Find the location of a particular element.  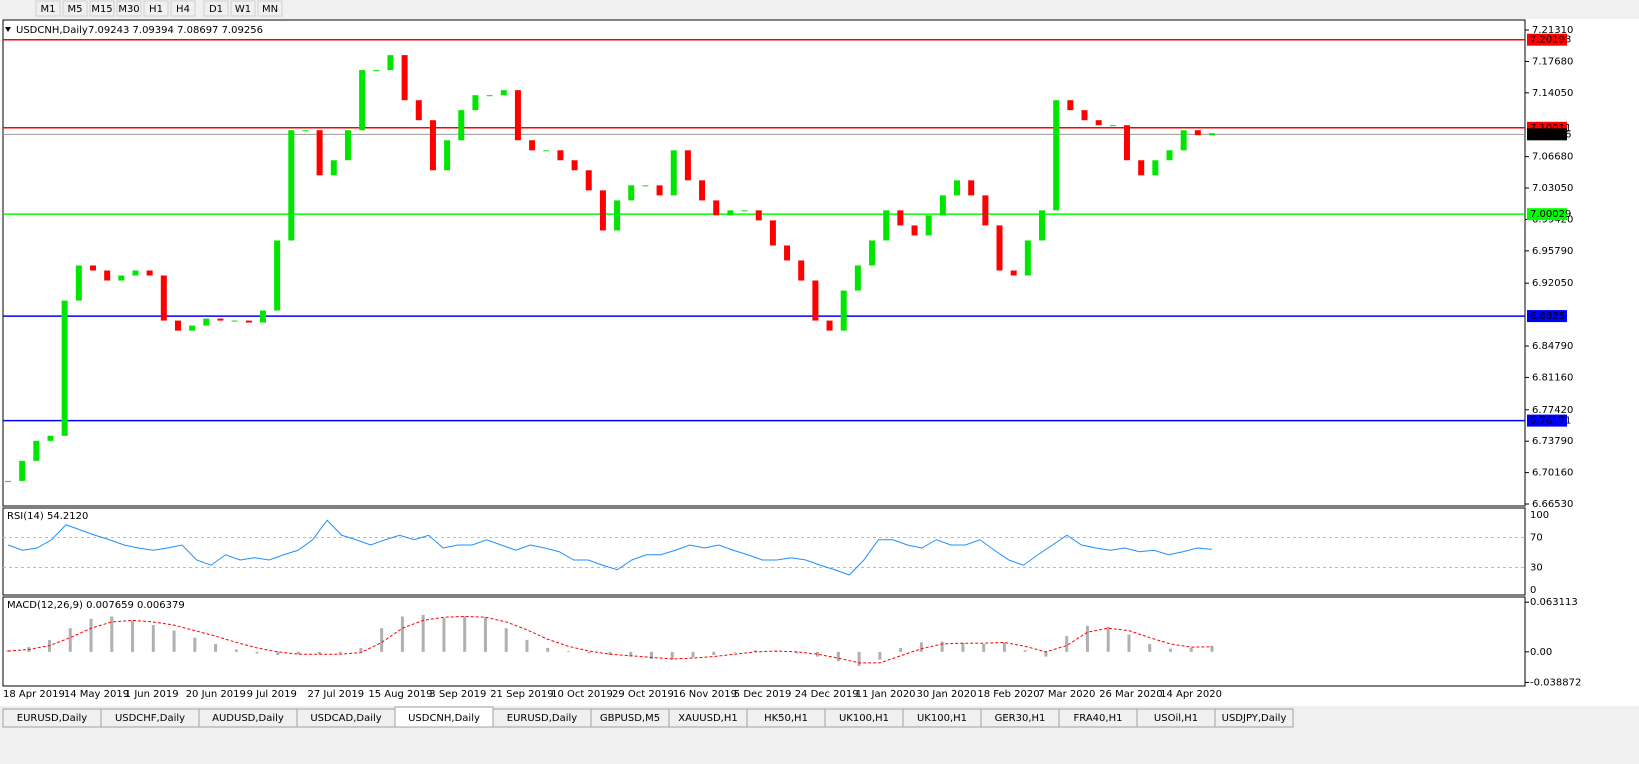

macd-panel is located at coordinates (764, 641).